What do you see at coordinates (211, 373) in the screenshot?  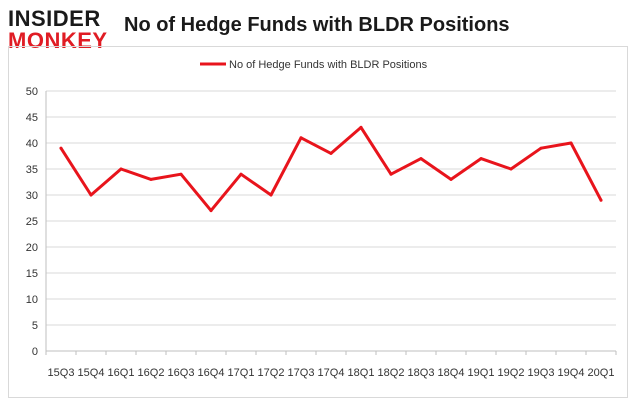 I see `x-tick-label: 16Q4` at bounding box center [211, 373].